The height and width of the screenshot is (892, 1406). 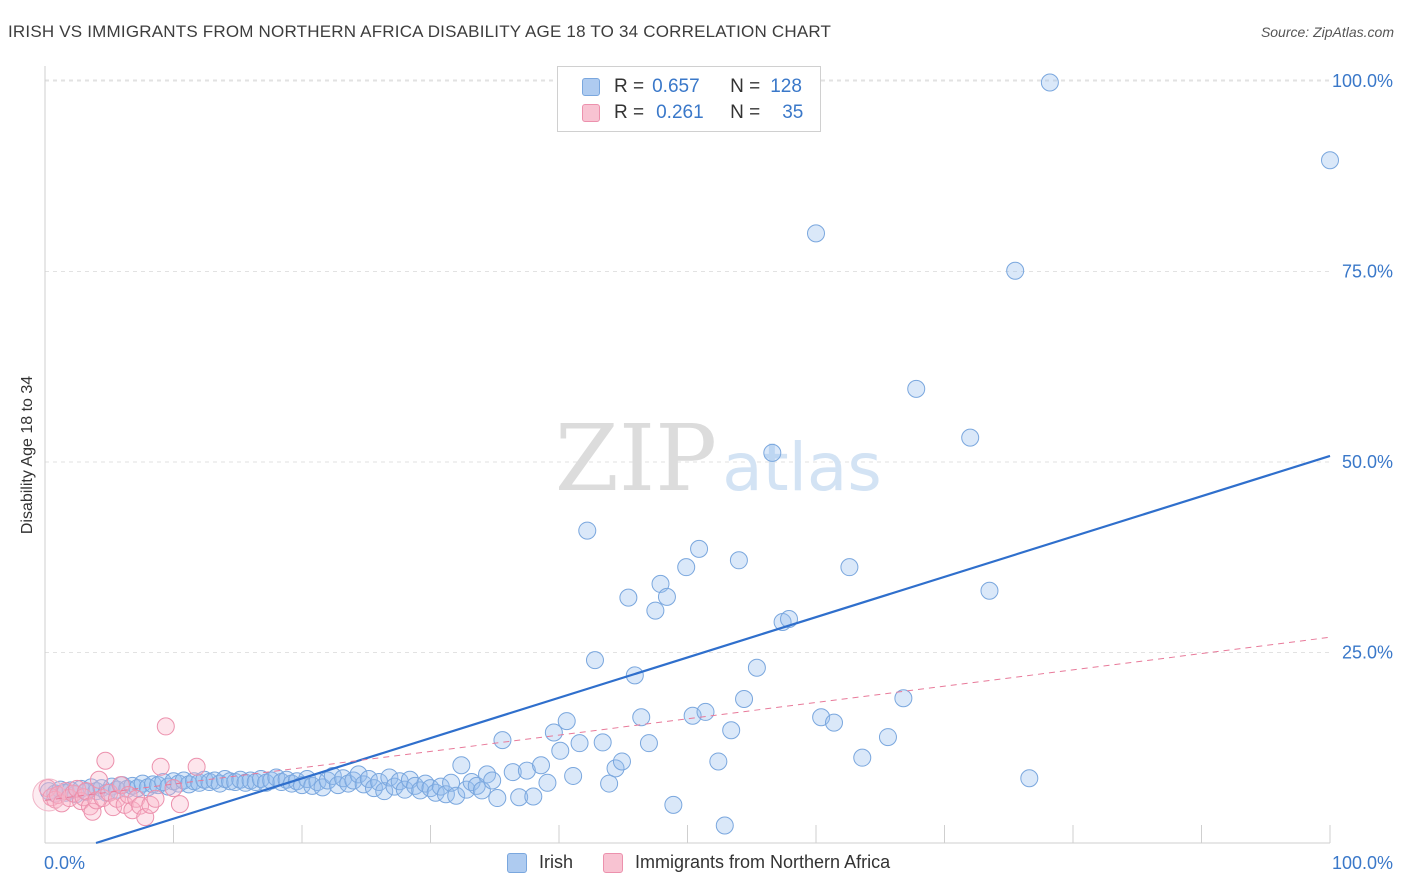 What do you see at coordinates (1367, 462) in the screenshot?
I see `y-tick-label: 50.0%` at bounding box center [1367, 462].